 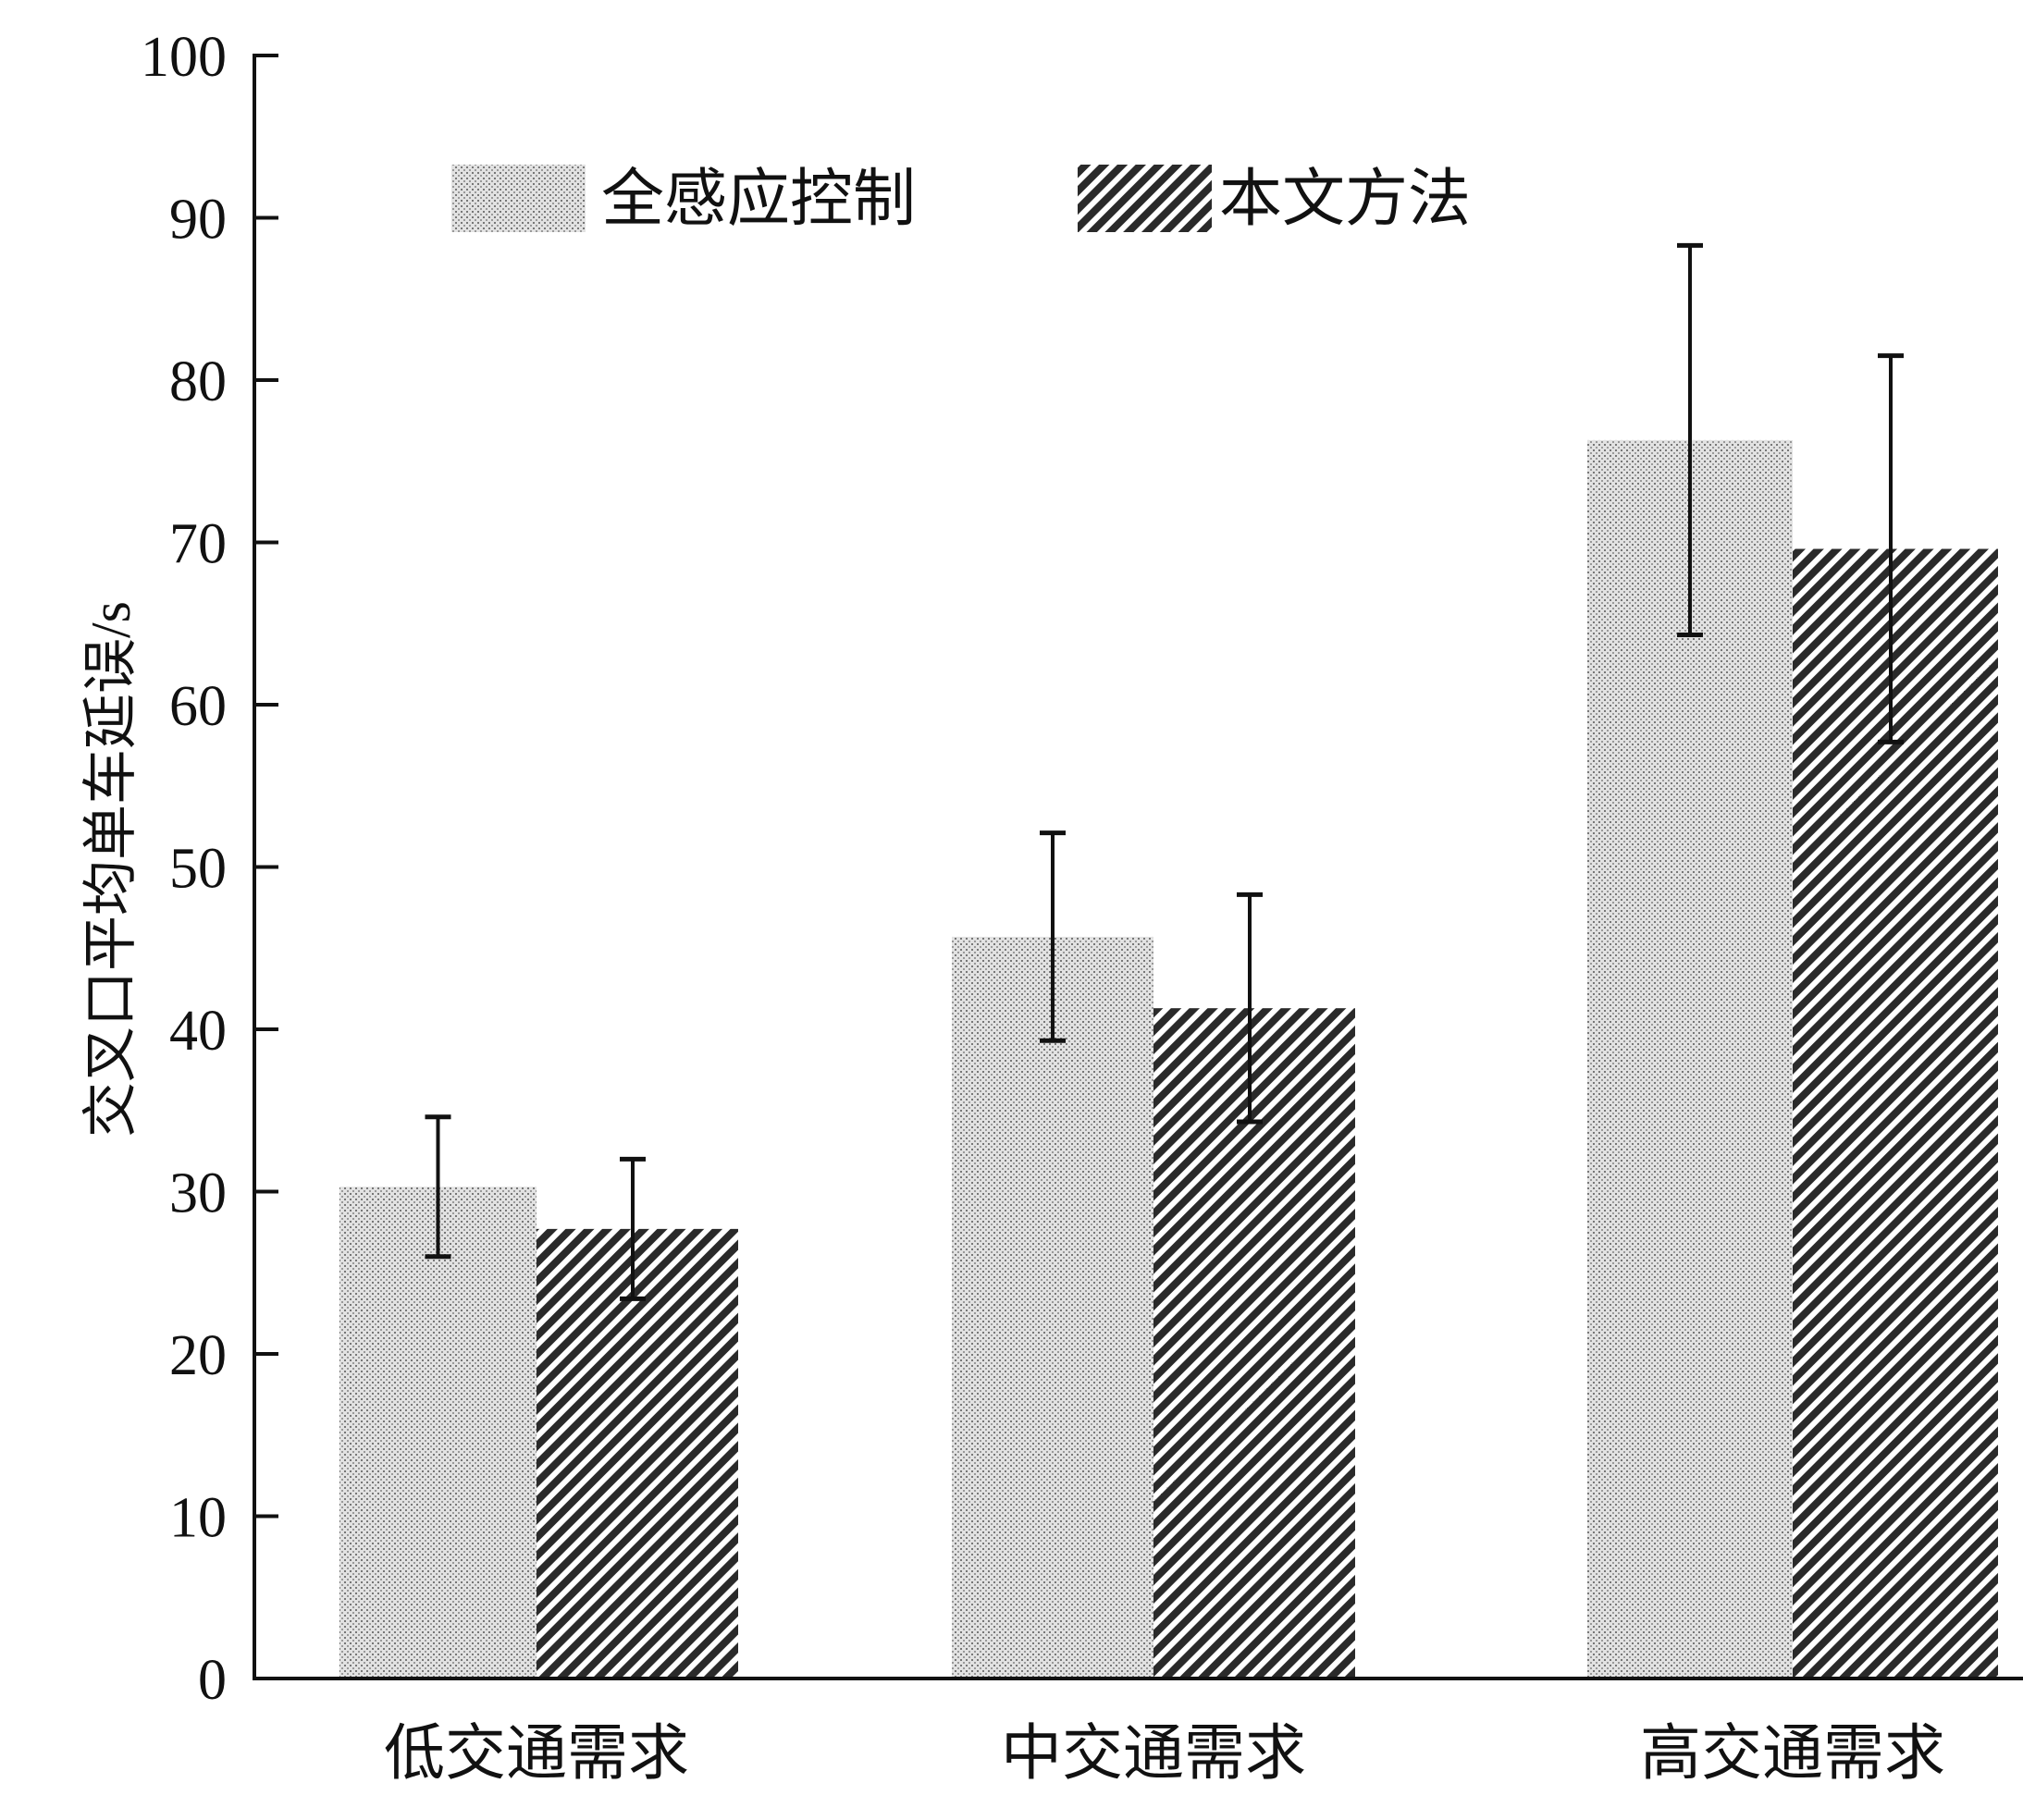 What do you see at coordinates (758, 199) in the screenshot?
I see `legend-label-0: 全感应控制` at bounding box center [758, 199].